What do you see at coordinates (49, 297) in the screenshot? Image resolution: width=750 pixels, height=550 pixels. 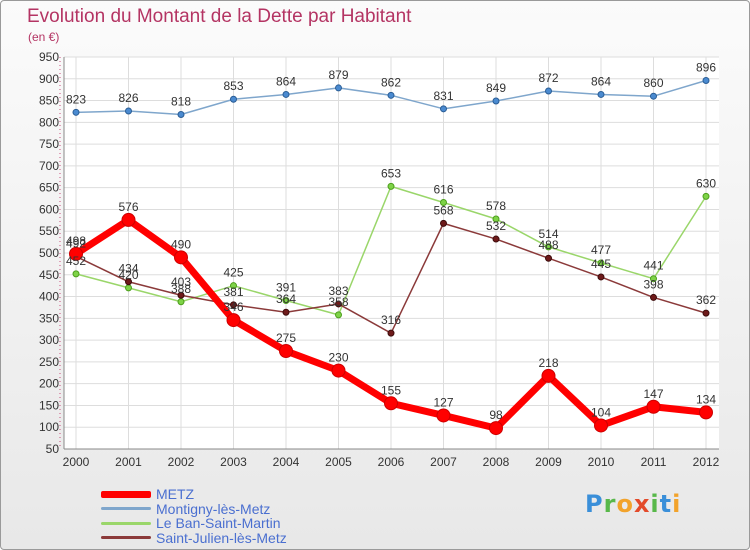 I see `y-tick-label: 400` at bounding box center [49, 297].